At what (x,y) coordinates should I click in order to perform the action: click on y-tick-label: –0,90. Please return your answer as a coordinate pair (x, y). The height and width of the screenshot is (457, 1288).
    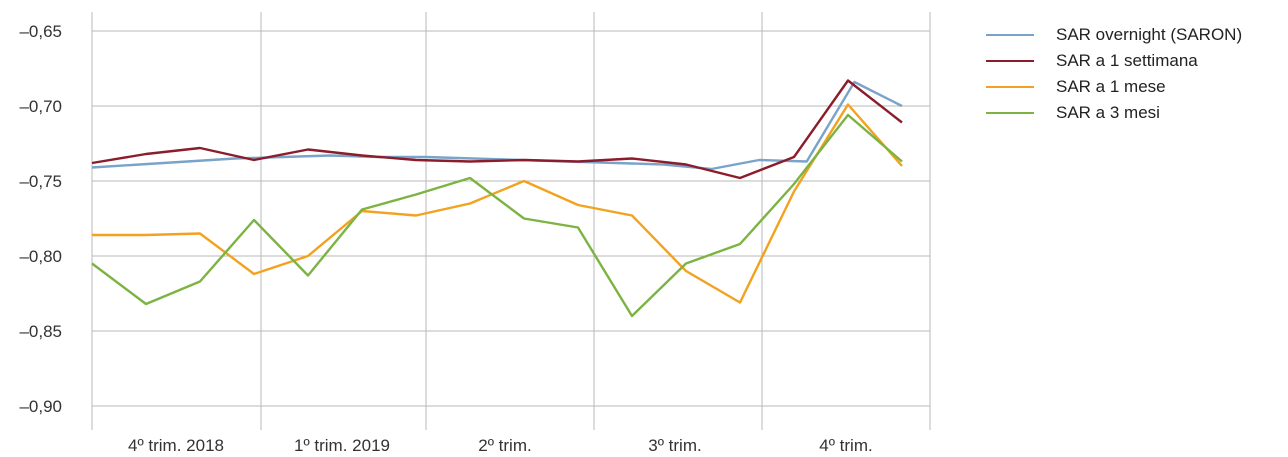
    Looking at the image, I should click on (40, 406).